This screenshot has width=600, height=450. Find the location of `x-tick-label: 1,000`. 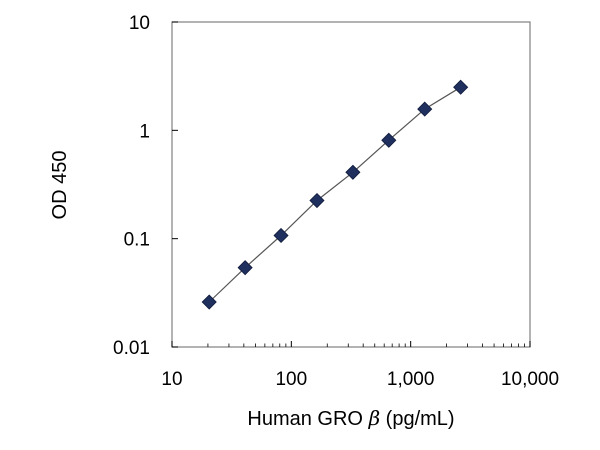

x-tick-label: 1,000 is located at coordinates (411, 379).